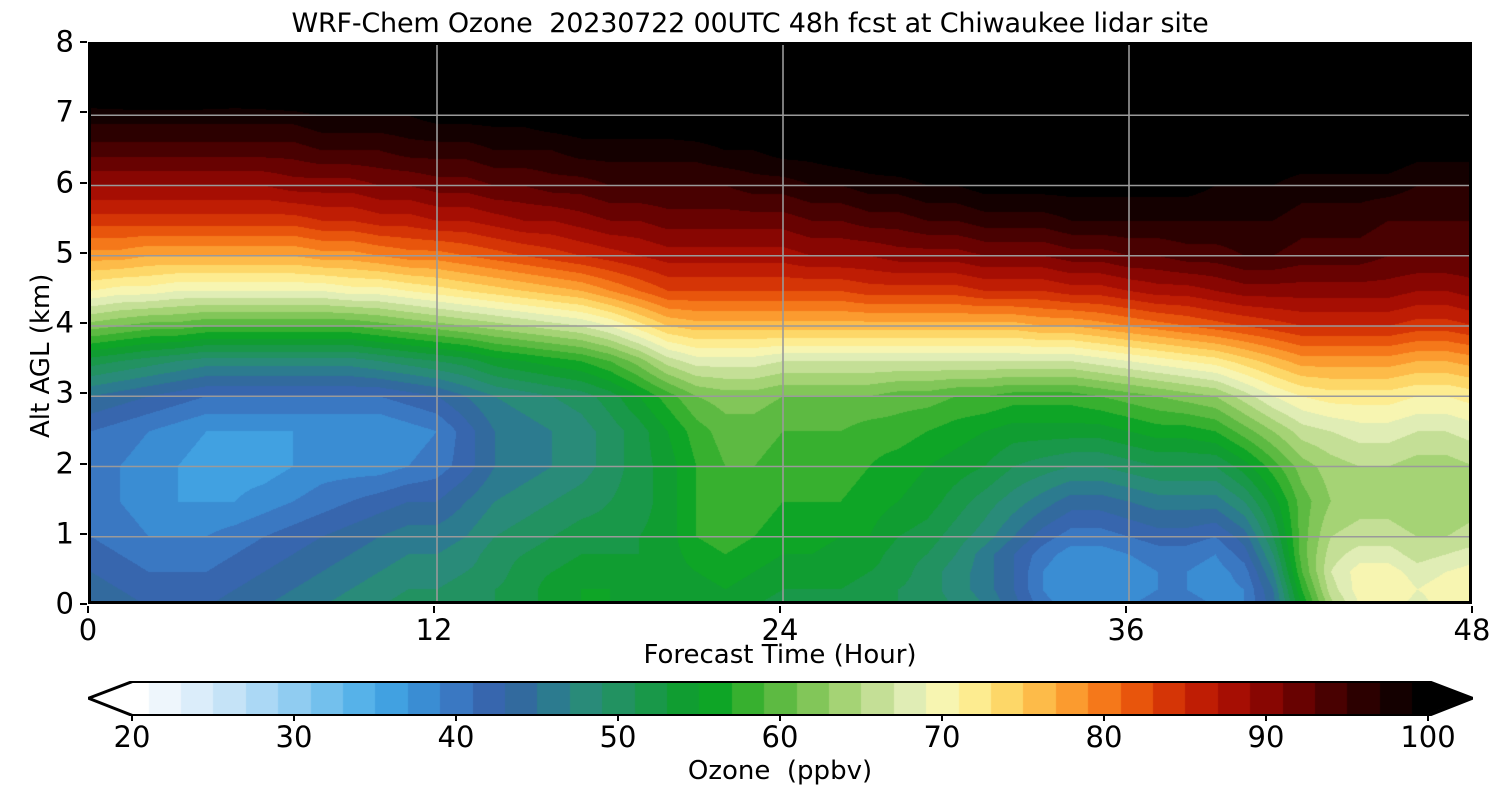 The height and width of the screenshot is (800, 1500). Describe the element at coordinates (1428, 737) in the screenshot. I see `colorbar-tick-label: 100` at that location.